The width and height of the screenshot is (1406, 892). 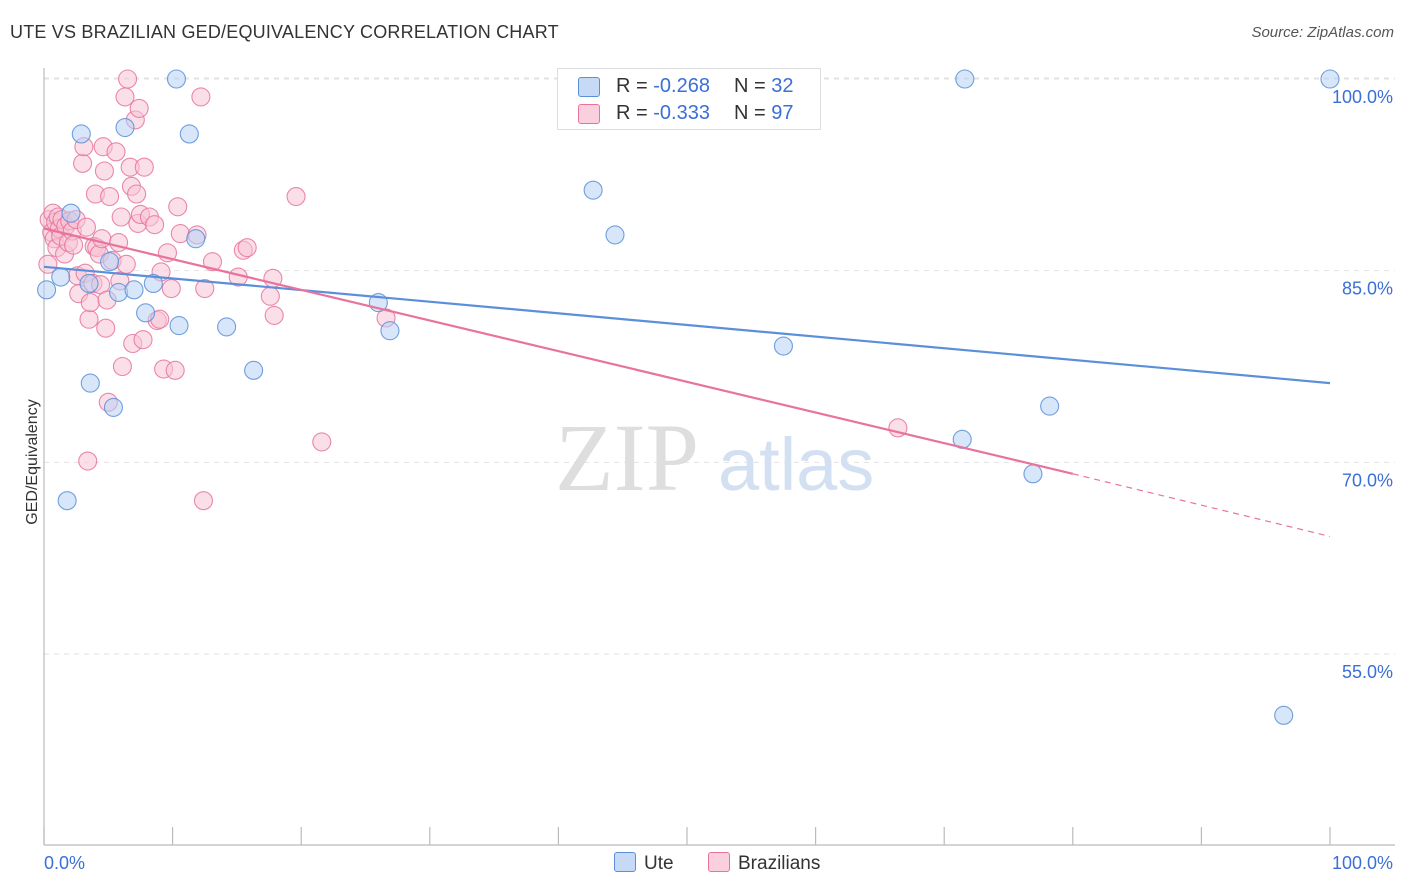 What do you see at coordinates (32, 461) in the screenshot?
I see `y-axis-label: GED/Equivalency` at bounding box center [32, 461].